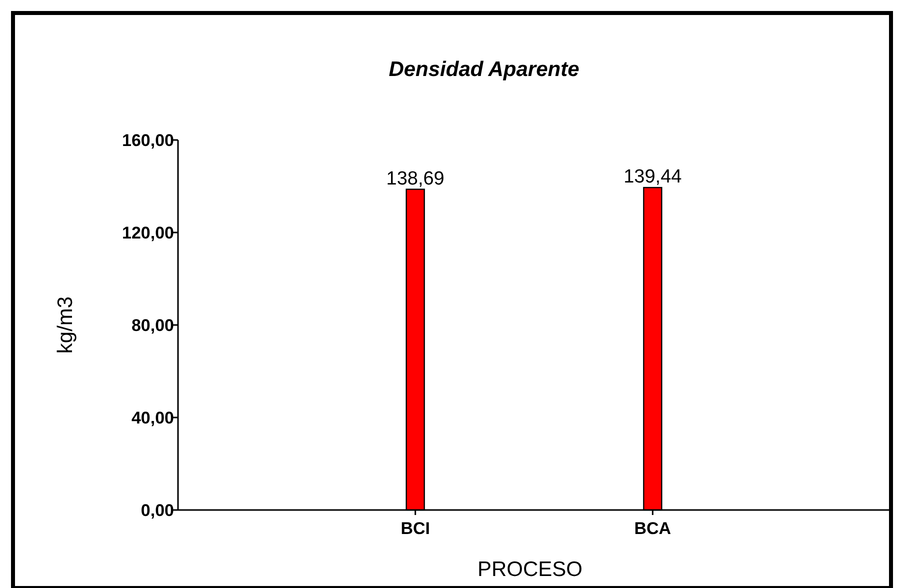 The width and height of the screenshot is (904, 588). I want to click on data-label: 139,44, so click(653, 177).